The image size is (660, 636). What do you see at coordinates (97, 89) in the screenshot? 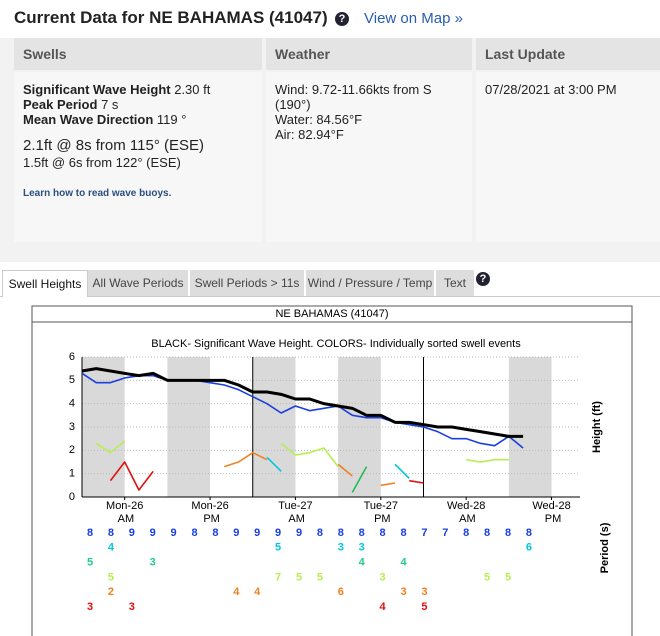
I see `label: Significant Wave Height` at bounding box center [97, 89].